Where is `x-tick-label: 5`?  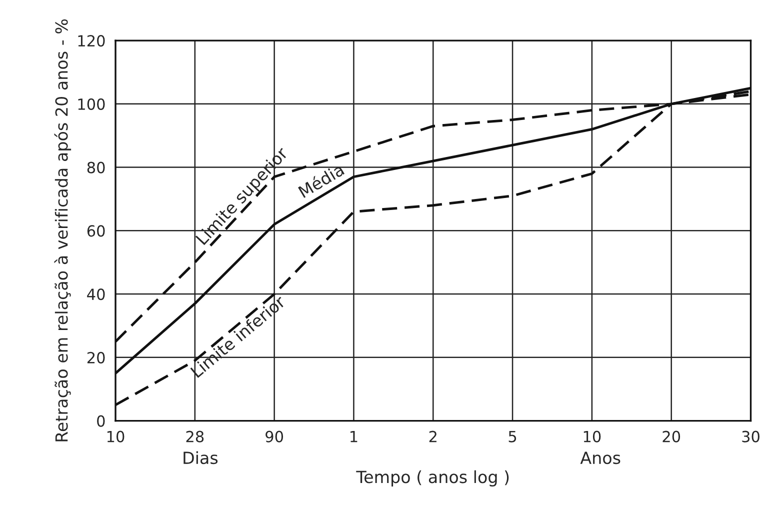 x-tick-label: 5 is located at coordinates (512, 436).